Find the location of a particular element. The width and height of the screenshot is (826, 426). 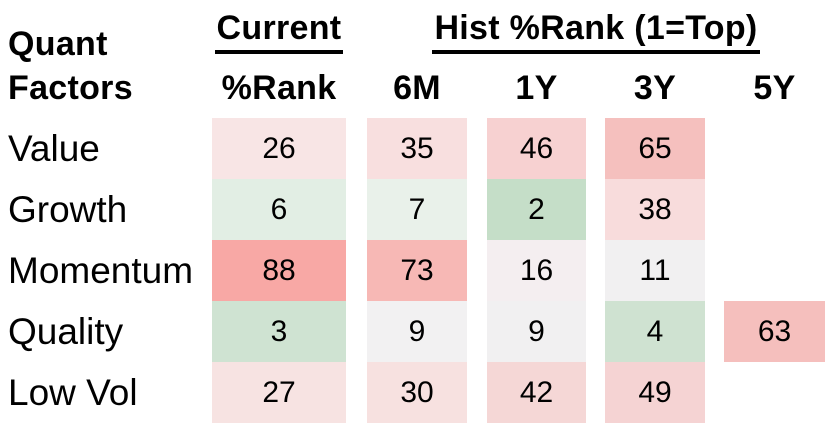

row-label: Value is located at coordinates (54, 148).